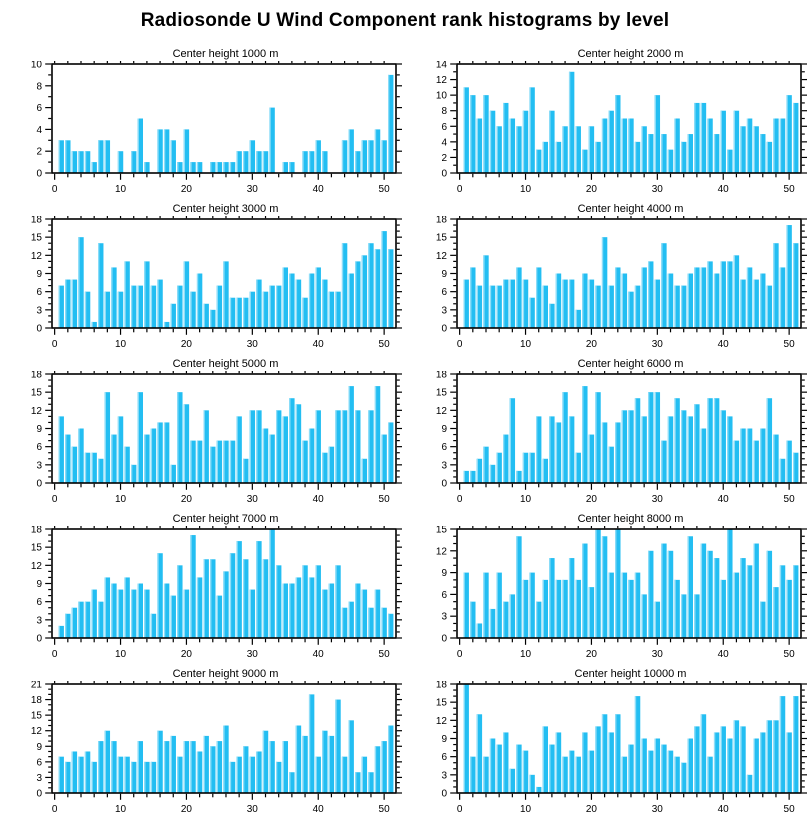 The image size is (810, 824). What do you see at coordinates (621, 128) in the screenshot?
I see `rank-histogram-svg: 0 10 20 30 40 50 0 2 4 6 8 10 12 14` at bounding box center [621, 128].